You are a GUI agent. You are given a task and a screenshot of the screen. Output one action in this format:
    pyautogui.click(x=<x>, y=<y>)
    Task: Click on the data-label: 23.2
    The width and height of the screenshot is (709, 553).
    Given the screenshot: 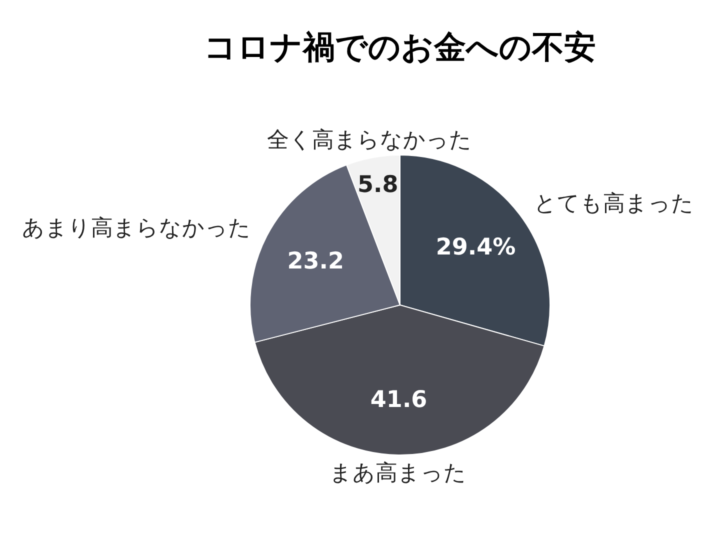 What is the action you would take?
    pyautogui.click(x=315, y=261)
    